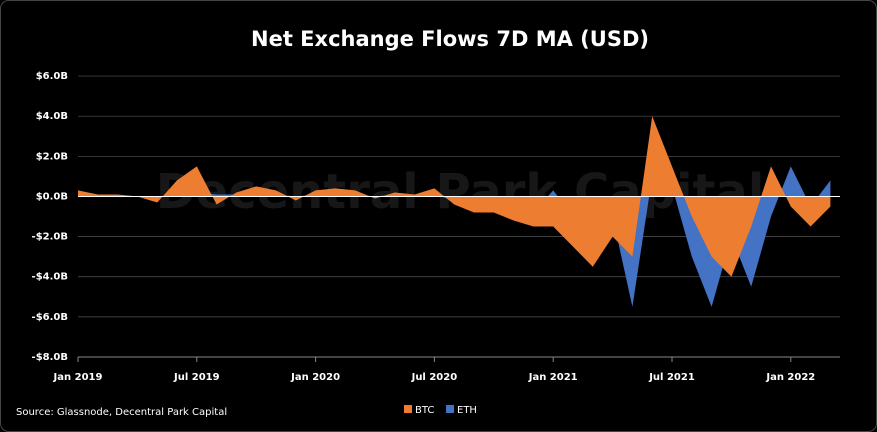  I want to click on x-tick-label: Jul 2019, so click(196, 377).